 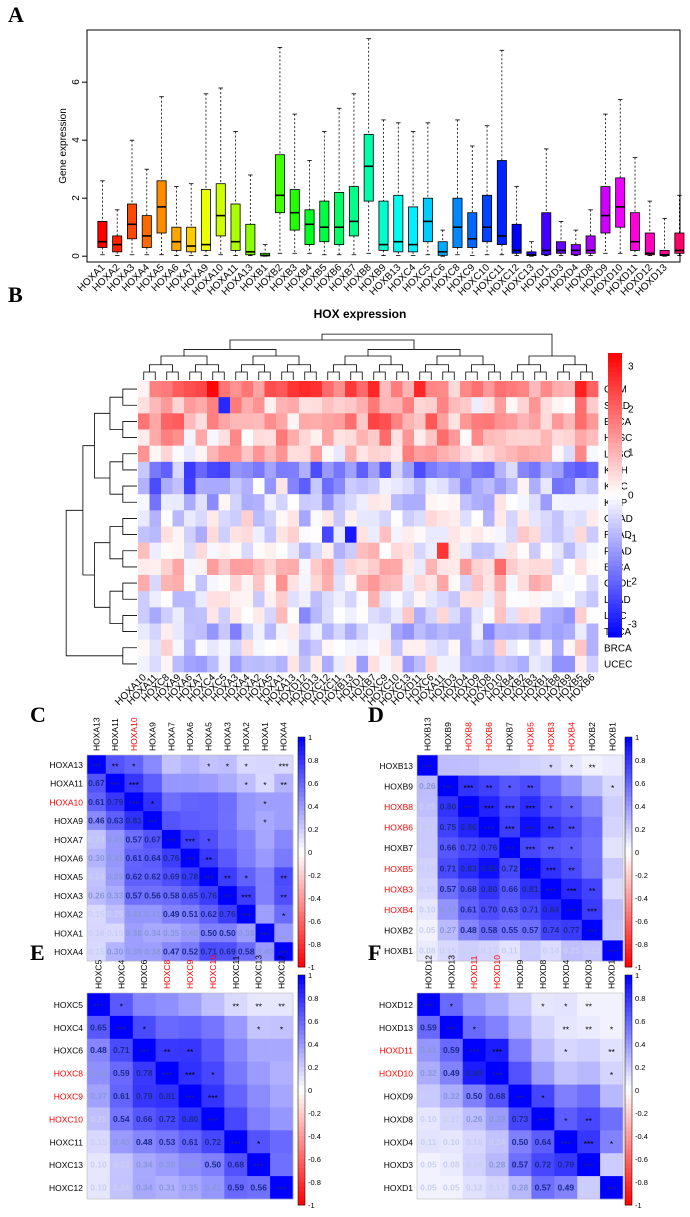 I want to click on corr-row-label: HOXD4, so click(x=399, y=1142).